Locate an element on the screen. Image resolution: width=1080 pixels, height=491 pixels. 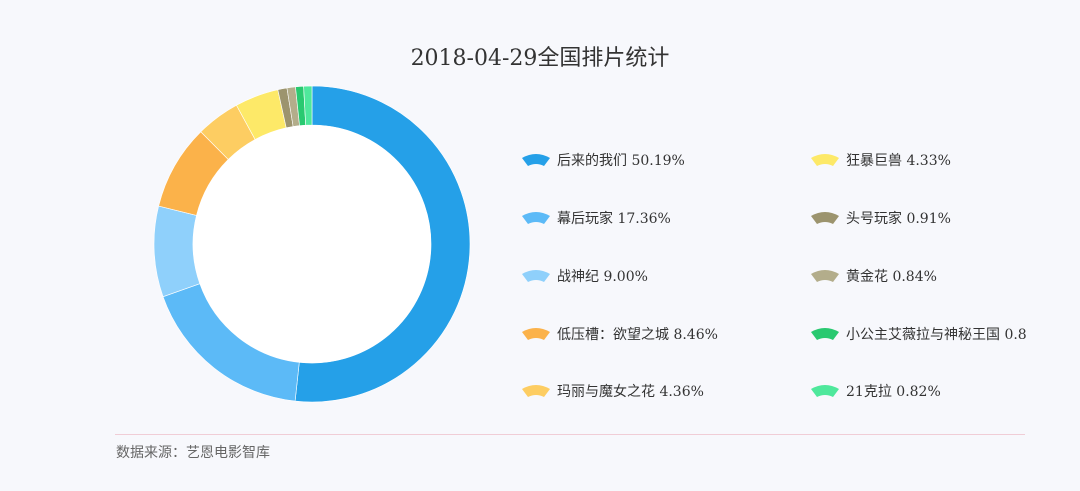
legend-value: 0.84% is located at coordinates (914, 277).